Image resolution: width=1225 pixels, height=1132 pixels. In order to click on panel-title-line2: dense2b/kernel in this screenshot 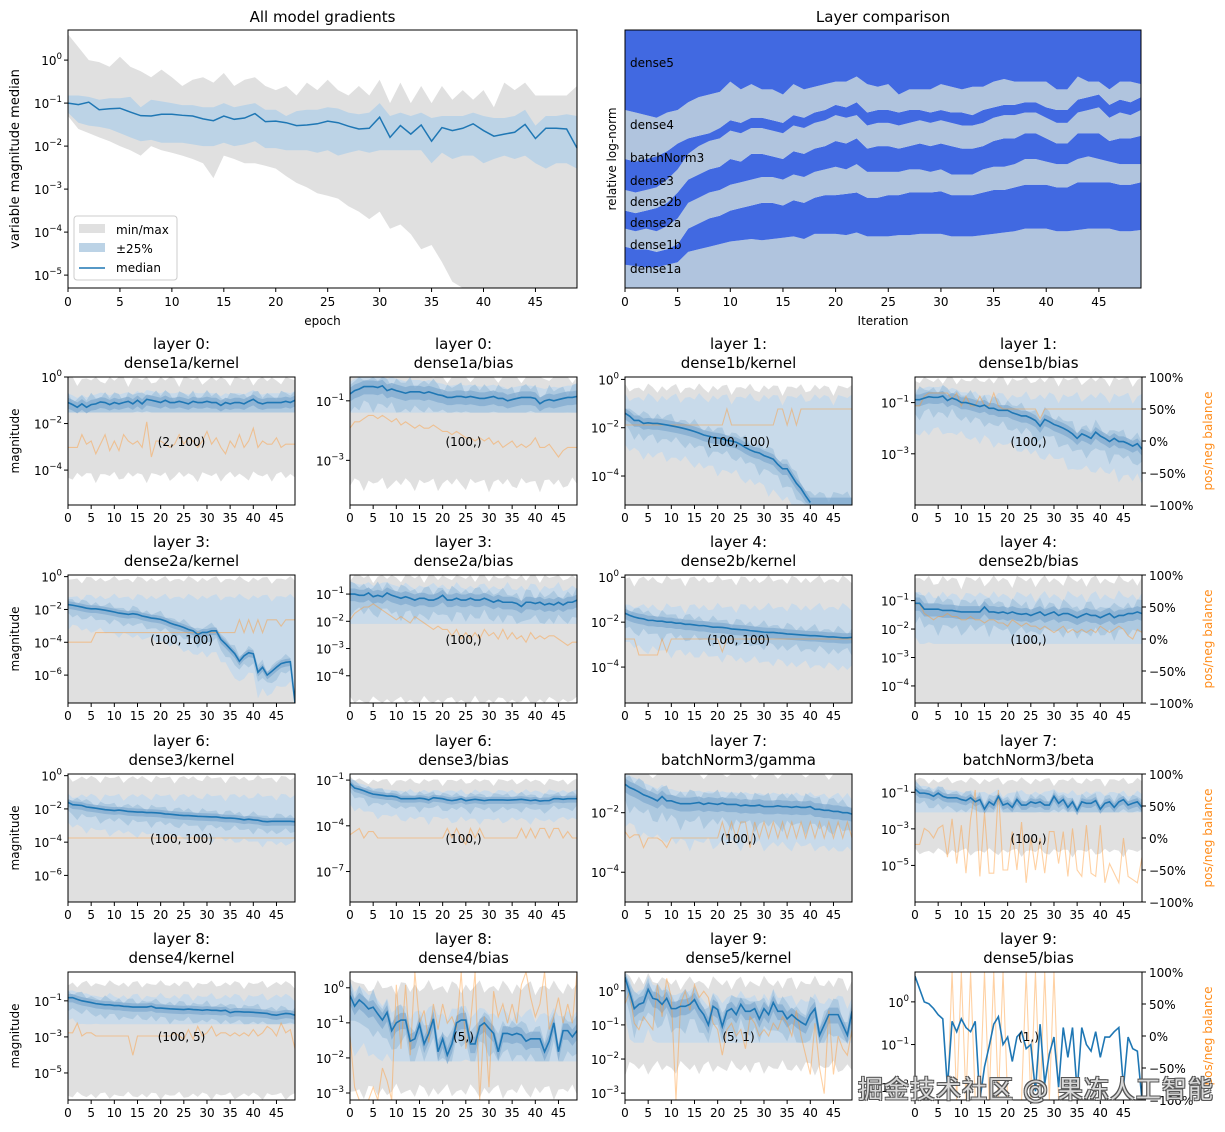, I will do `click(739, 561)`.